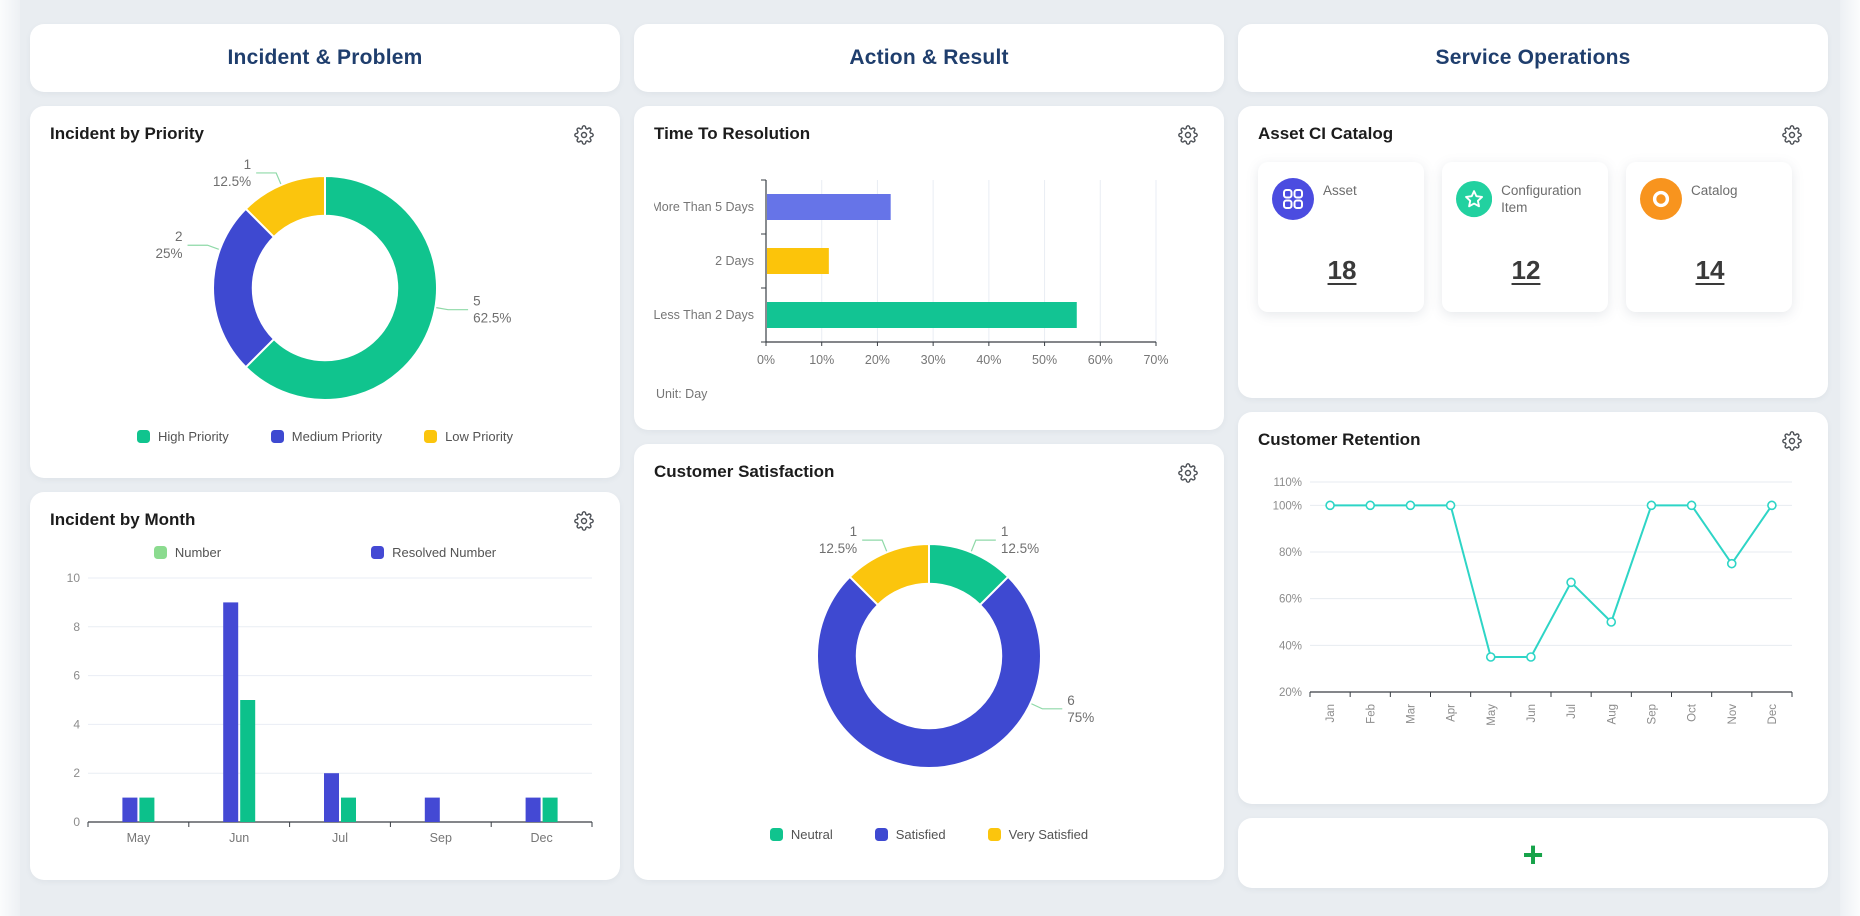  Describe the element at coordinates (193, 436) in the screenshot. I see `legend-label: High Priority` at that location.